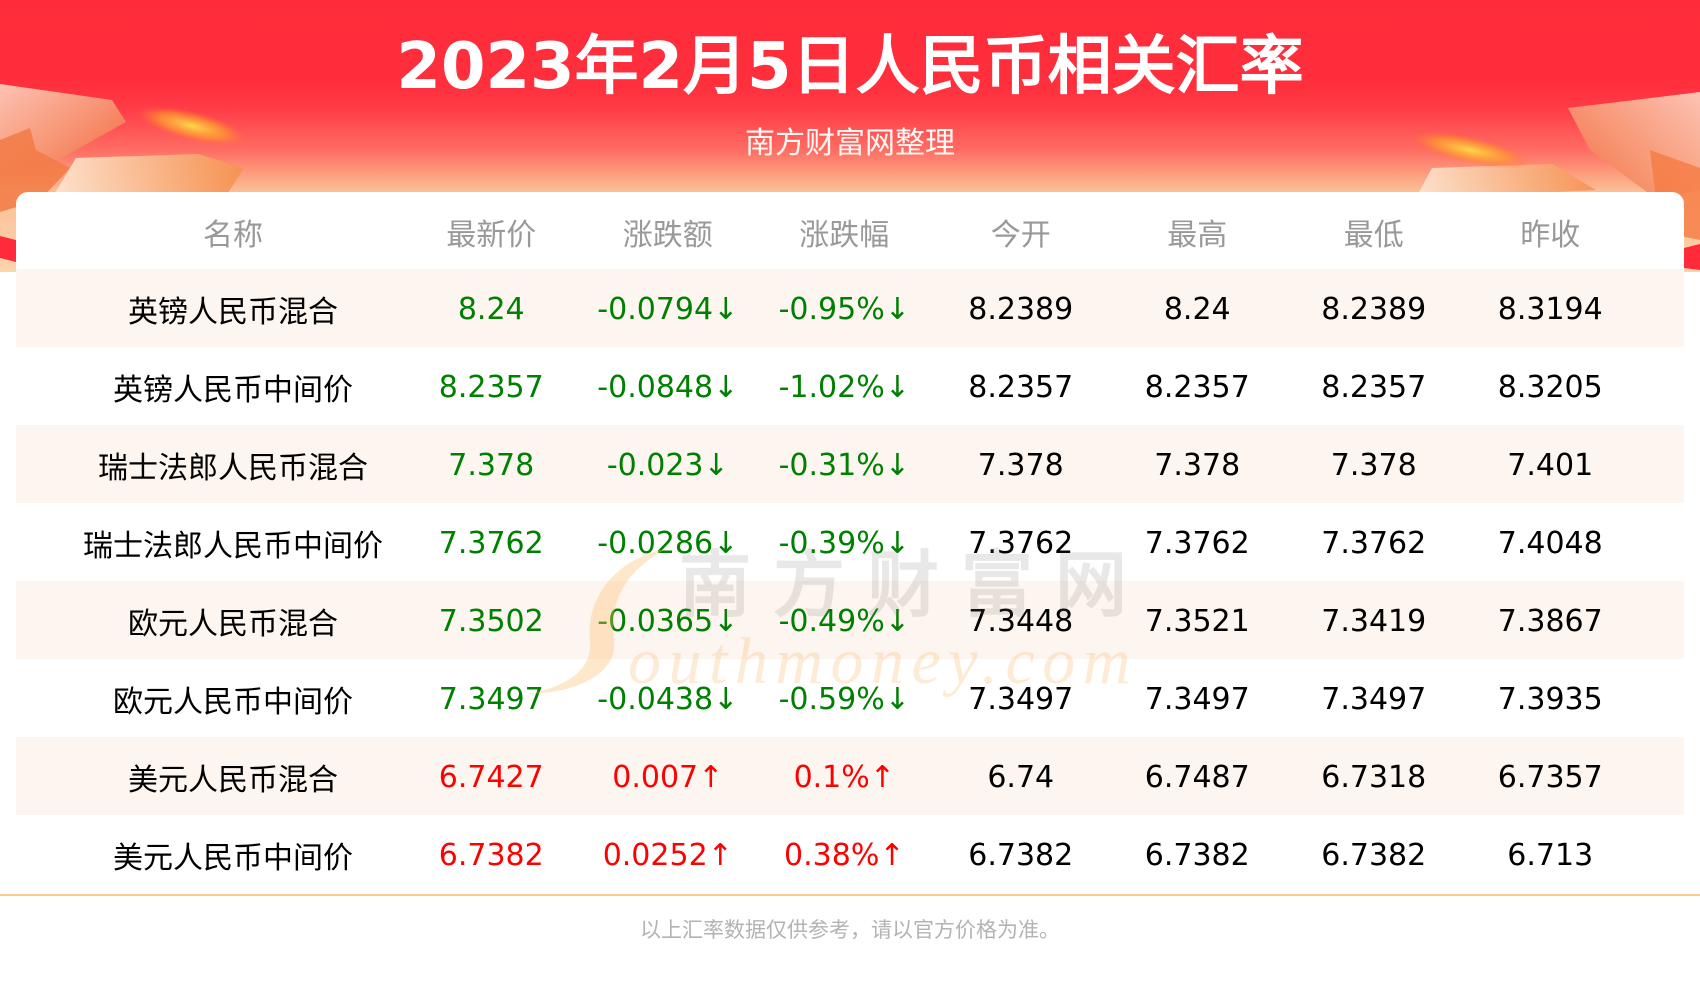  I want to click on open-price: 7.3448, so click(1021, 621).